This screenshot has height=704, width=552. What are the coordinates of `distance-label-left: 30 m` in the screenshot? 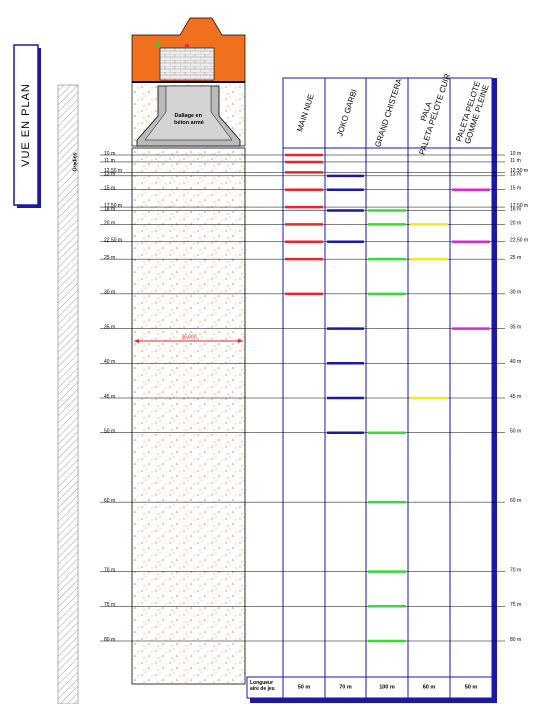 It's located at (109, 293).